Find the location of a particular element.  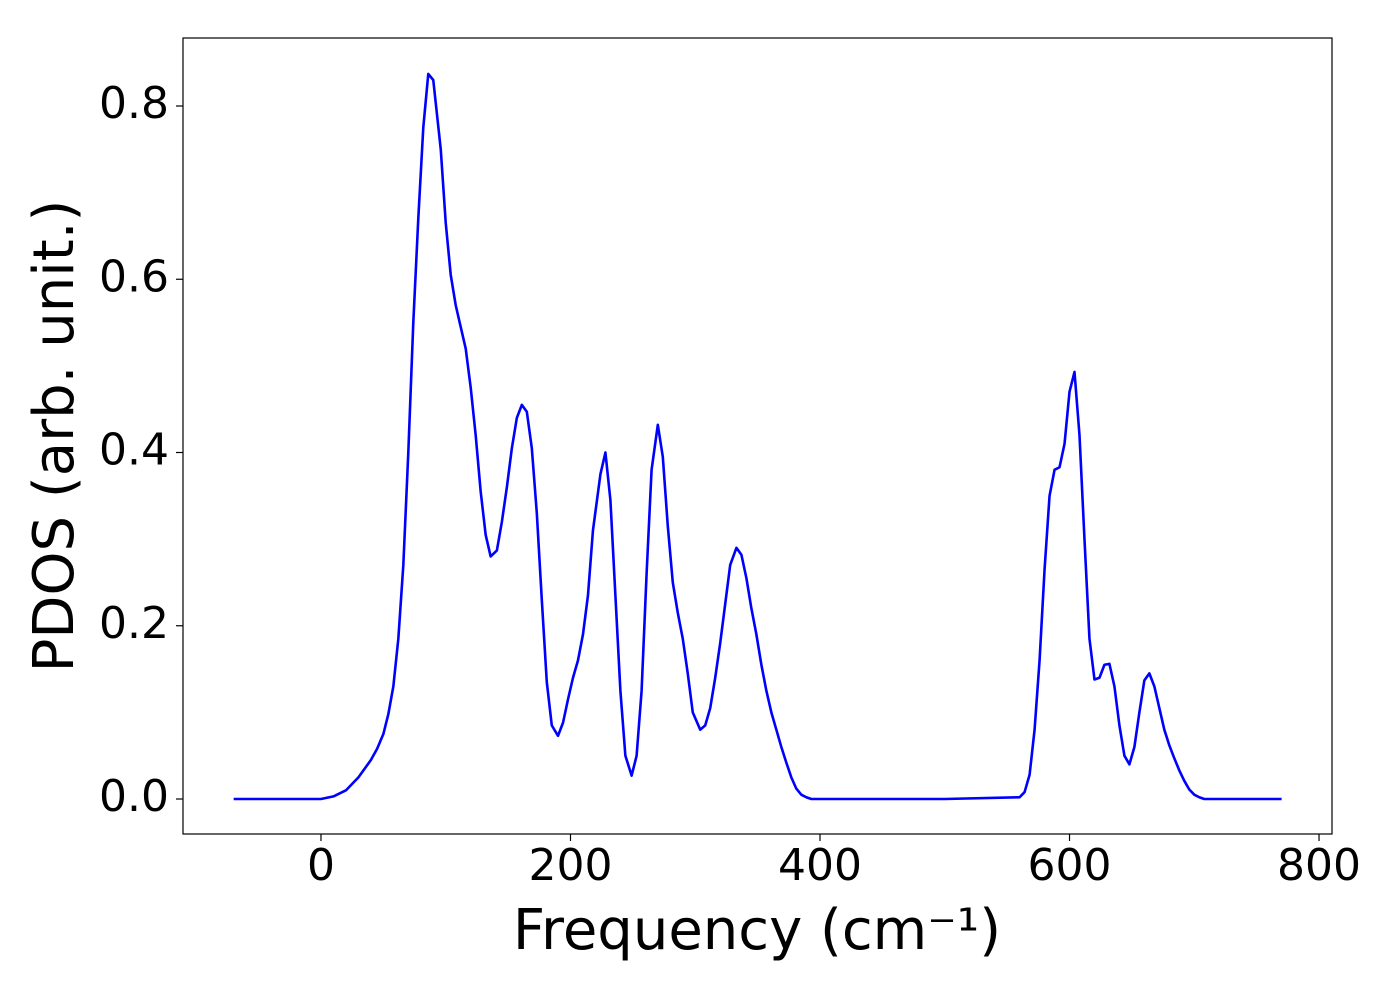

x-tick-label: 0 is located at coordinates (321, 865).